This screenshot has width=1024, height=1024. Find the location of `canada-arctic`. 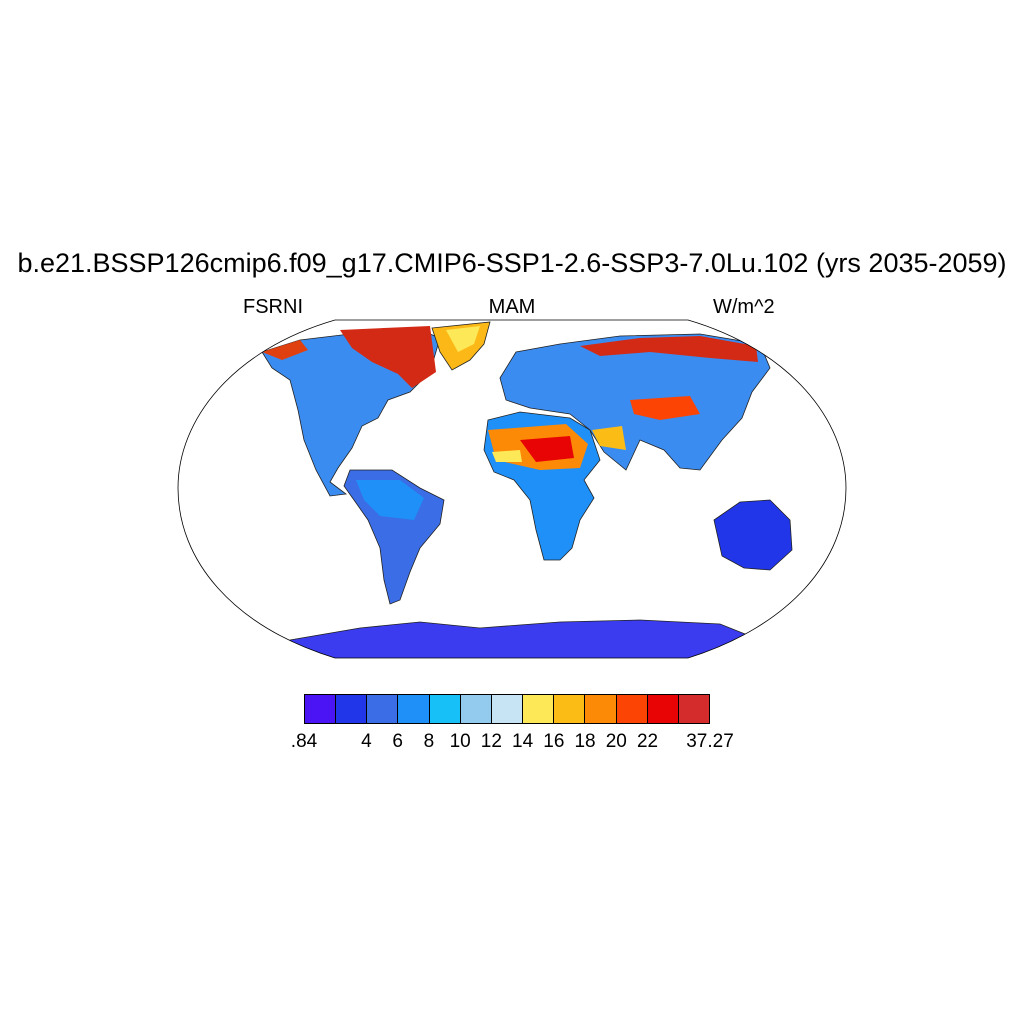

canada-arctic is located at coordinates (388, 357).